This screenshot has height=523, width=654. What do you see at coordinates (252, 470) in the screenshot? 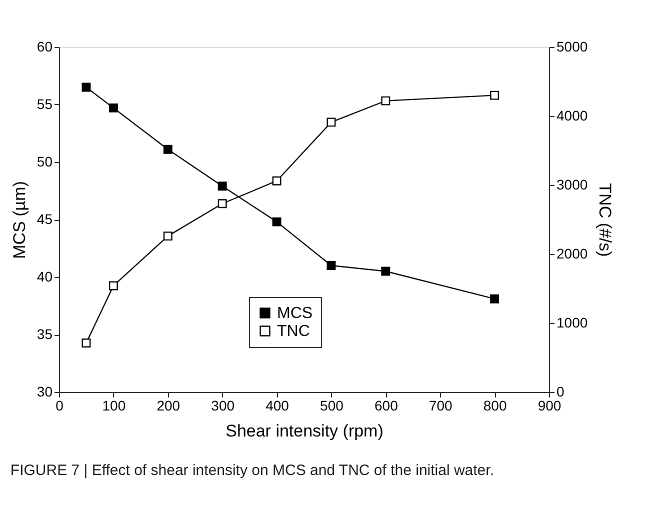
I see `caption: FIGURE 7 | Effect of shear intensity on MCS and TNC of the initial water.` at bounding box center [252, 470].